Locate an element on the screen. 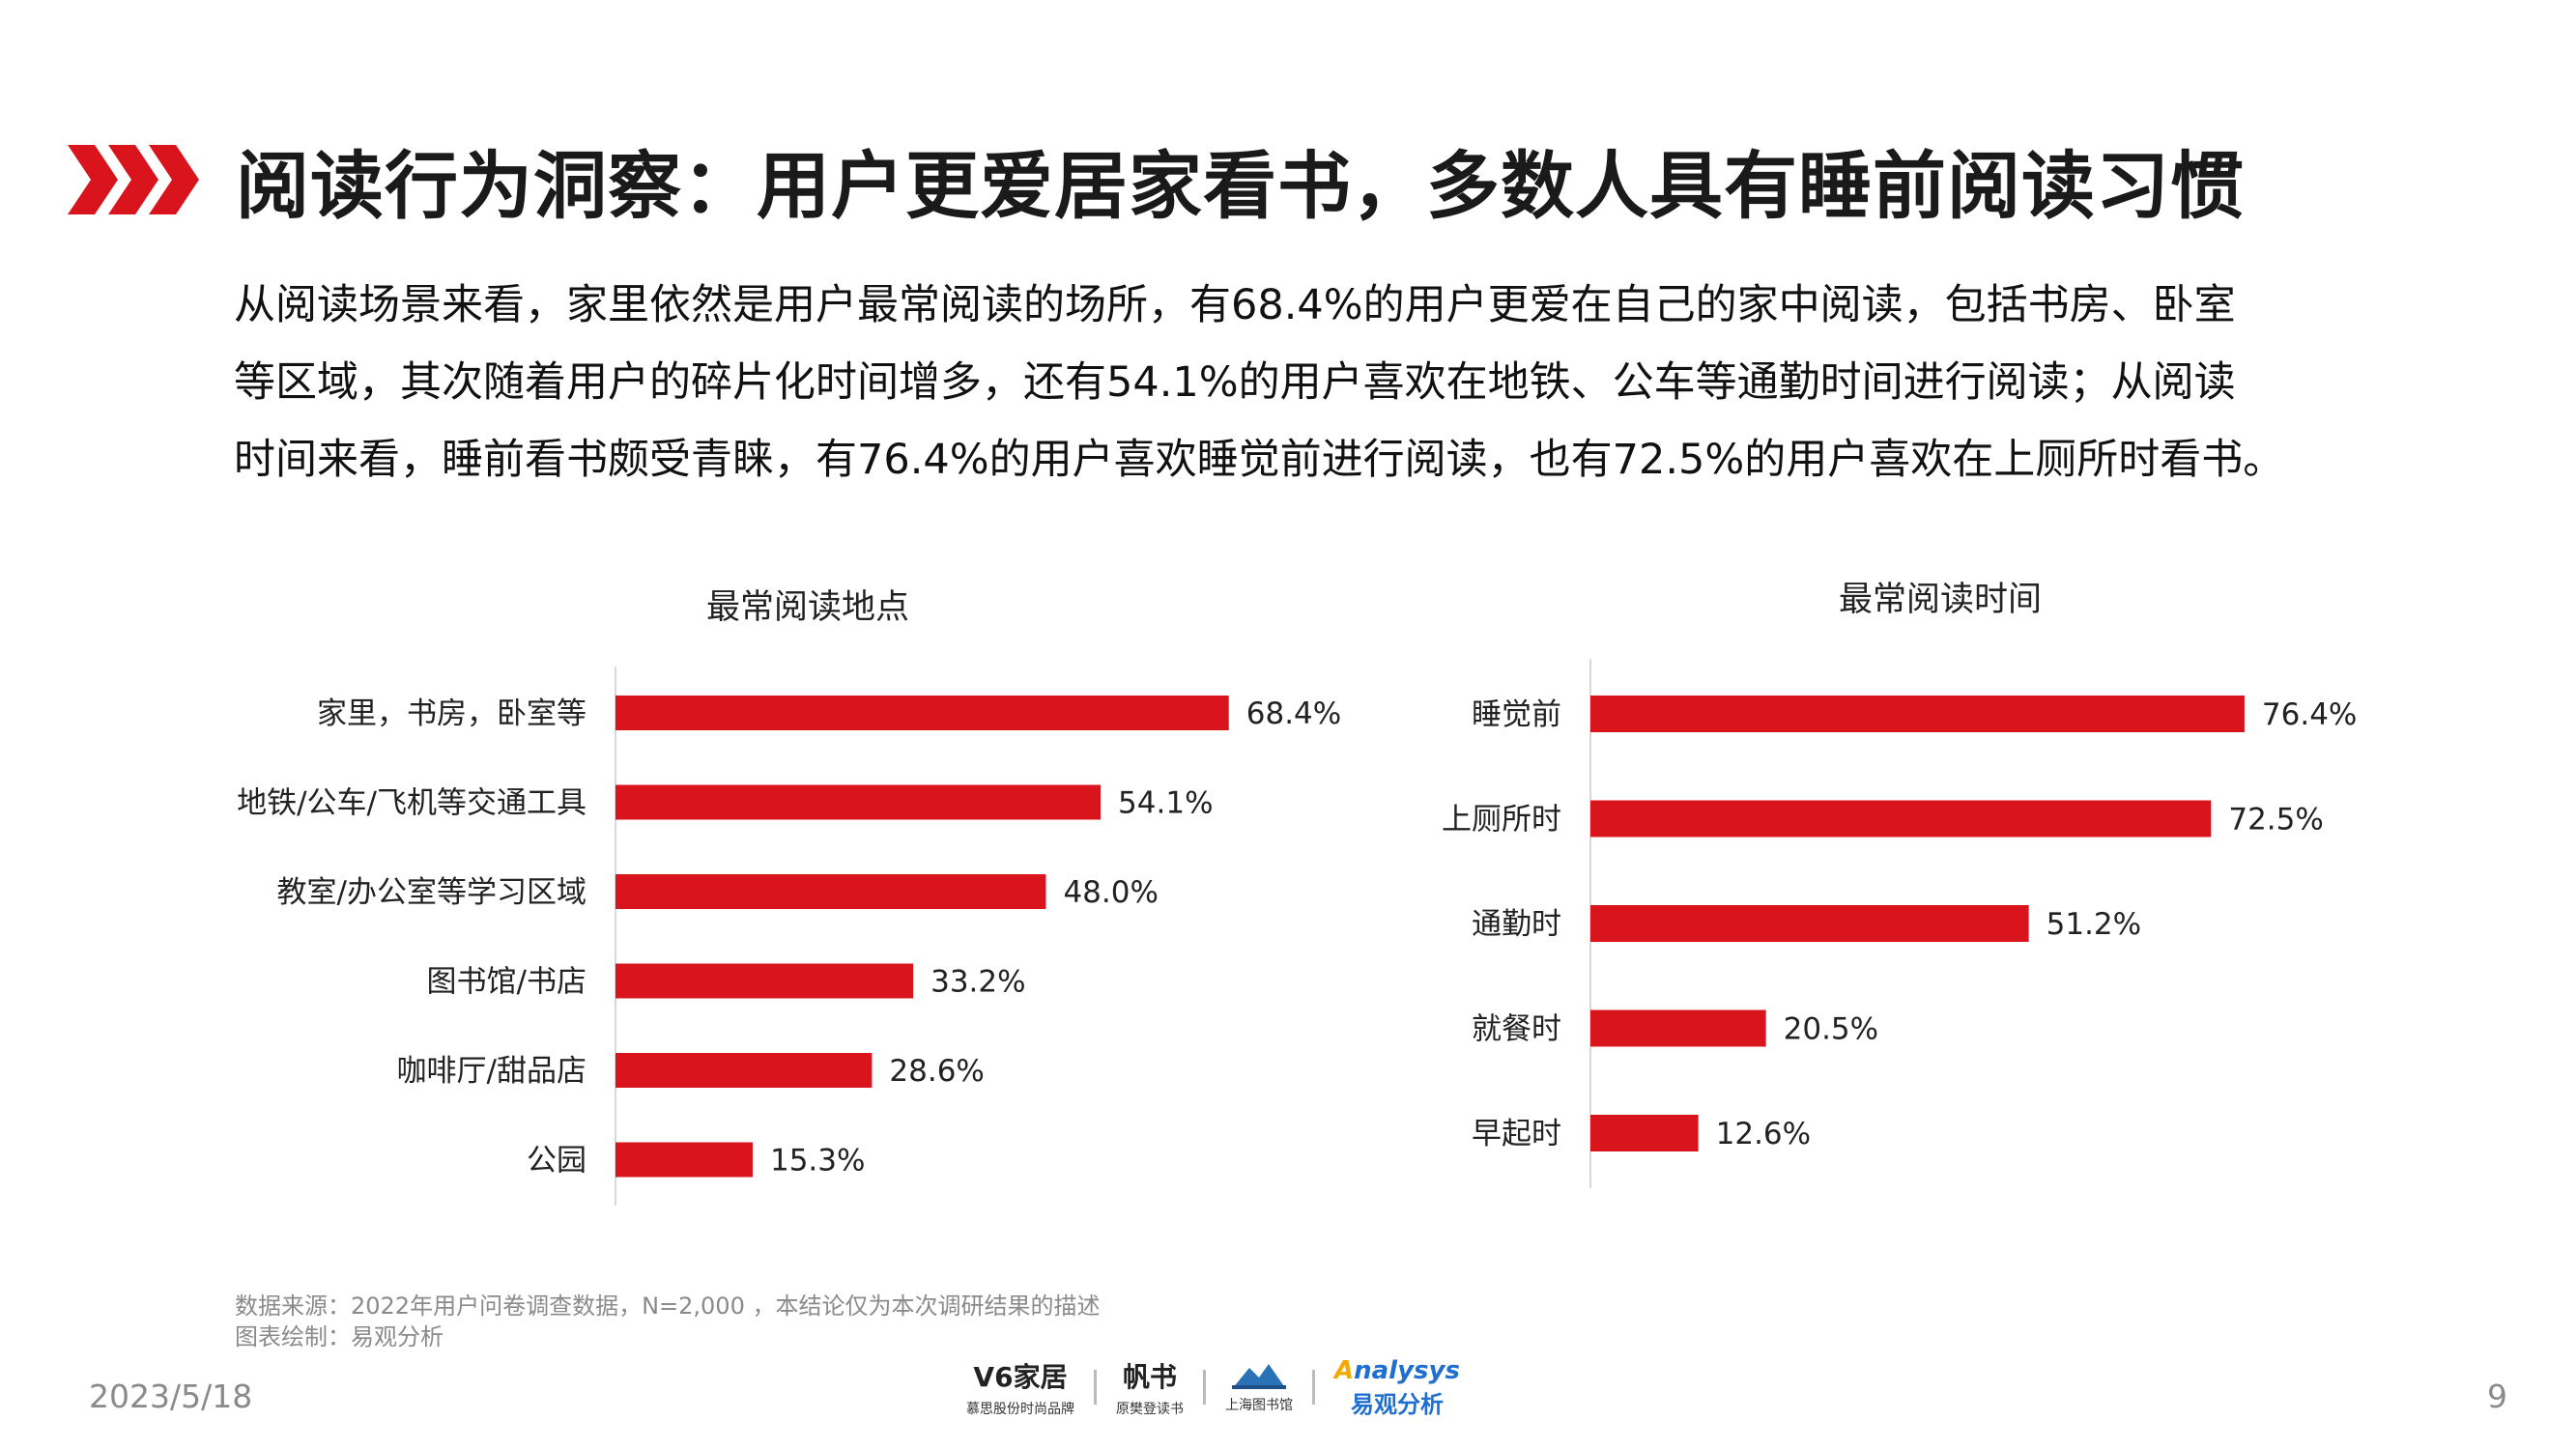  value-label-time-0: 76.4% is located at coordinates (2310, 714).